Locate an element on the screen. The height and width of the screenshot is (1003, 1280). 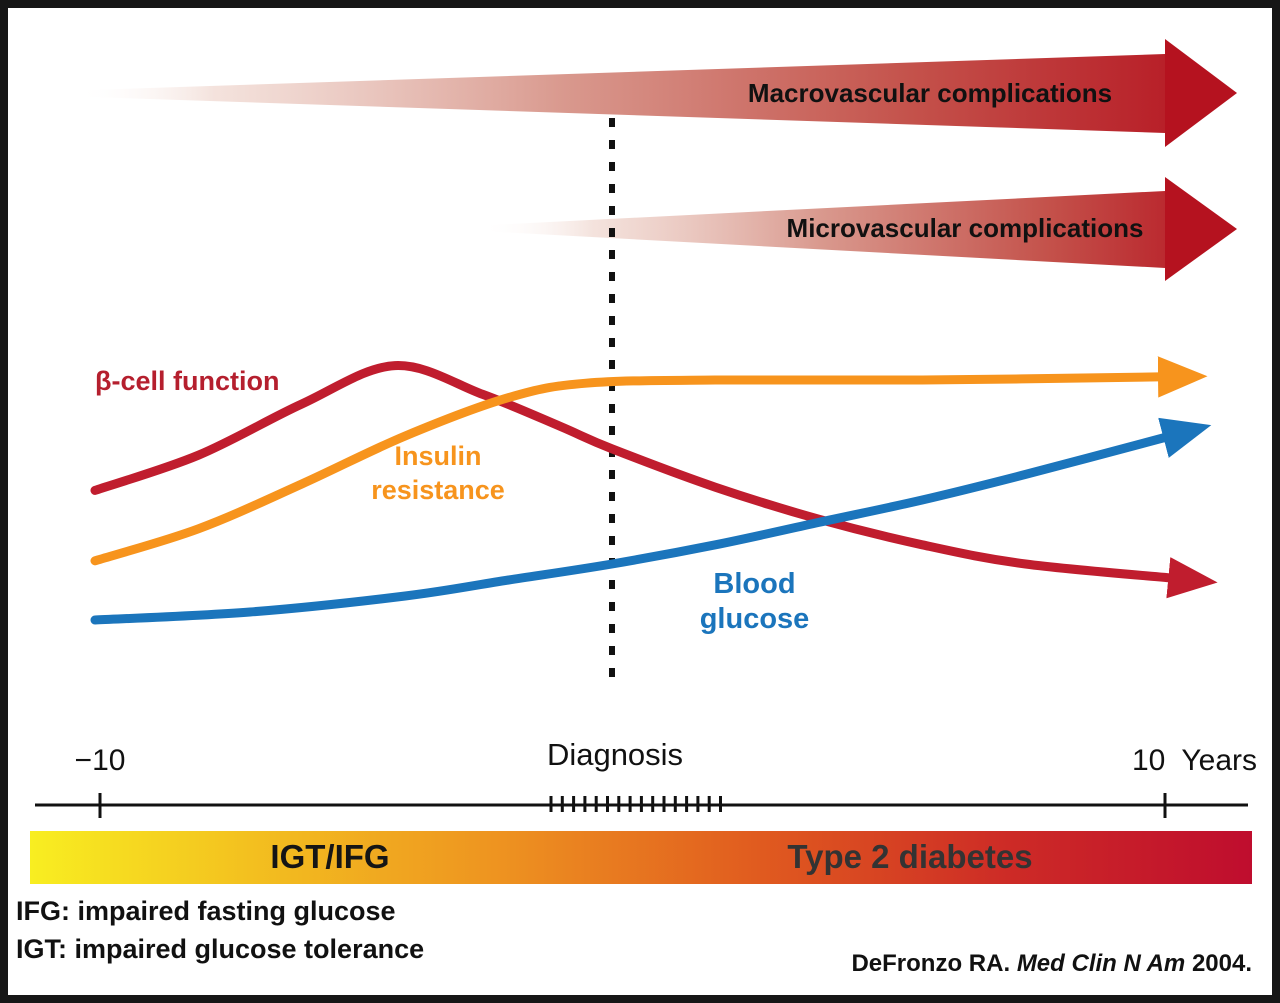
axis-label-10: 10 is located at coordinates (1149, 760).